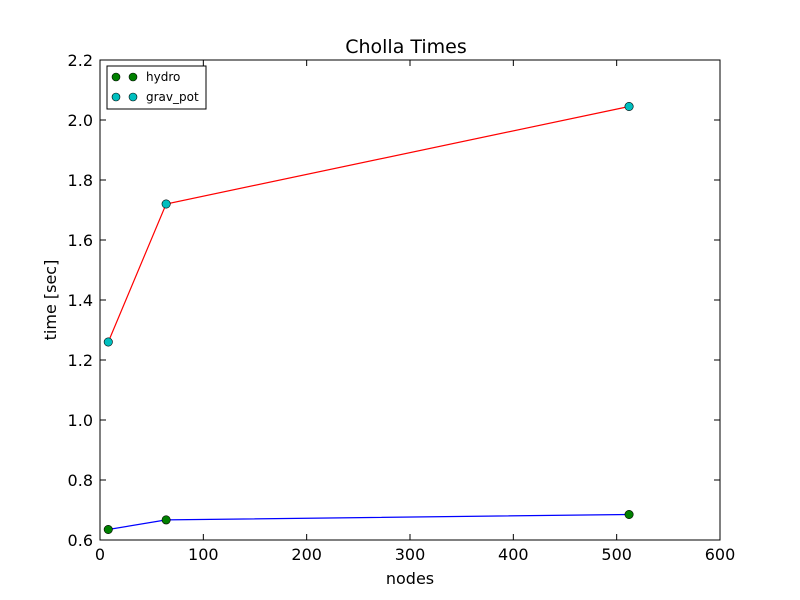 Image resolution: width=800 pixels, height=600 pixels. What do you see at coordinates (50, 300) in the screenshot?
I see `y-axis-label: time [sec]` at bounding box center [50, 300].